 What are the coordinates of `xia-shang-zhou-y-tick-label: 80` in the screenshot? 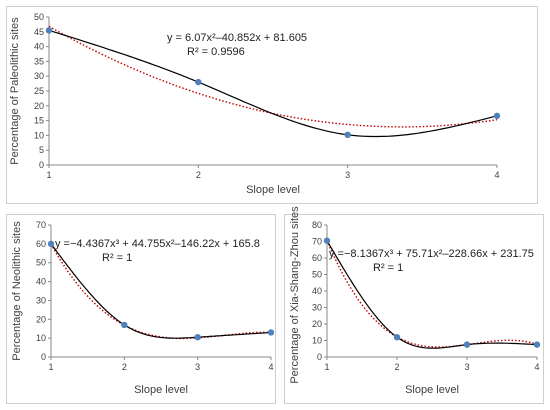 It's located at (317, 225).